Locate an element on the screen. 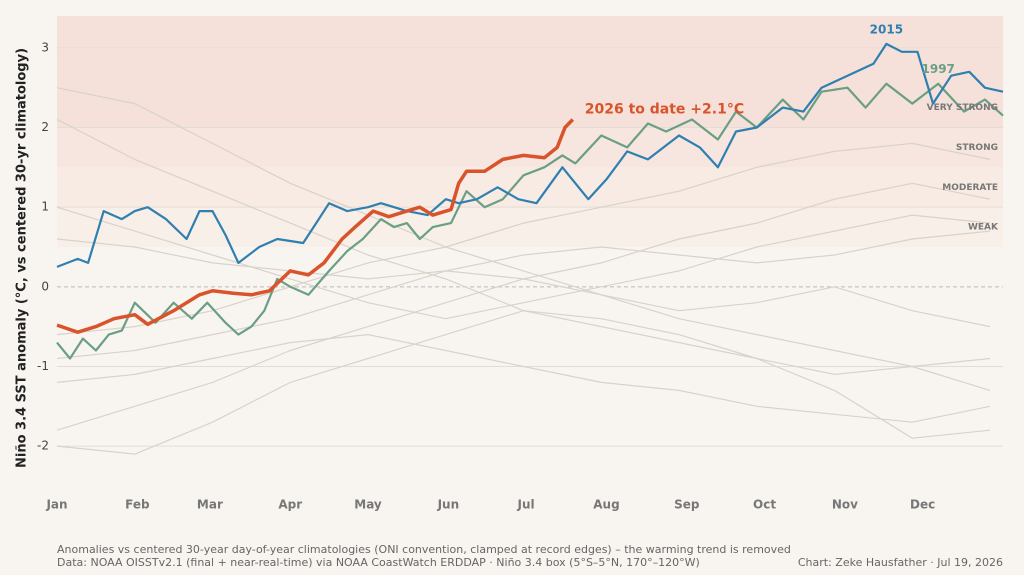 The height and width of the screenshot is (575, 1024). x-tick-label: Apr is located at coordinates (290, 505).